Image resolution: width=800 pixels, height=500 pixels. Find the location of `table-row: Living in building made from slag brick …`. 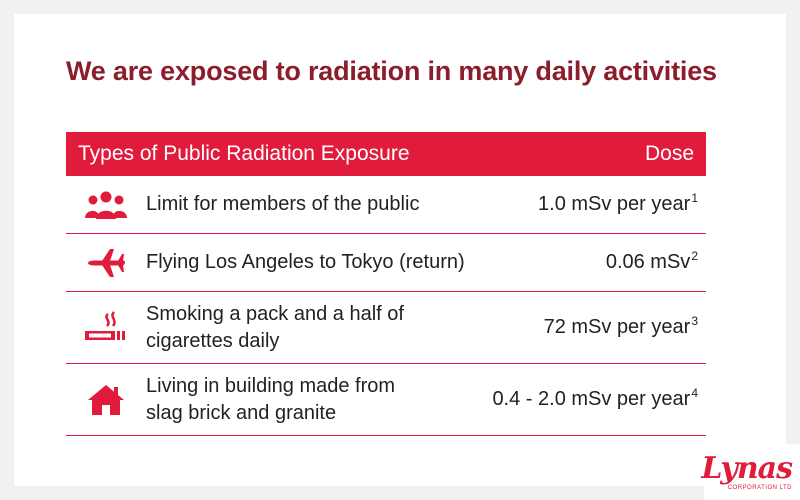

table-row: Living in building made from slag brick … is located at coordinates (386, 400).